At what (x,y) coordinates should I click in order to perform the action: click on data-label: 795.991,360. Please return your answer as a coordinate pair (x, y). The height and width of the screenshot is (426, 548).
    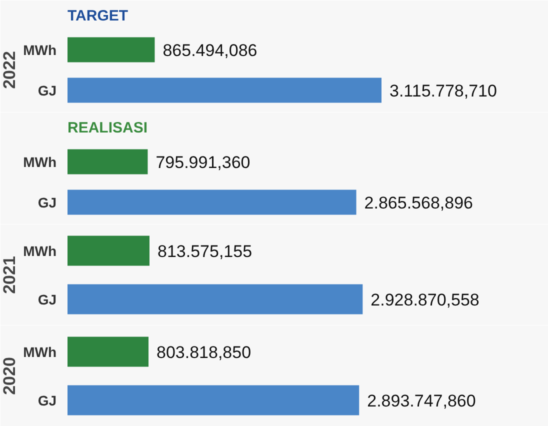
    Looking at the image, I should click on (203, 162).